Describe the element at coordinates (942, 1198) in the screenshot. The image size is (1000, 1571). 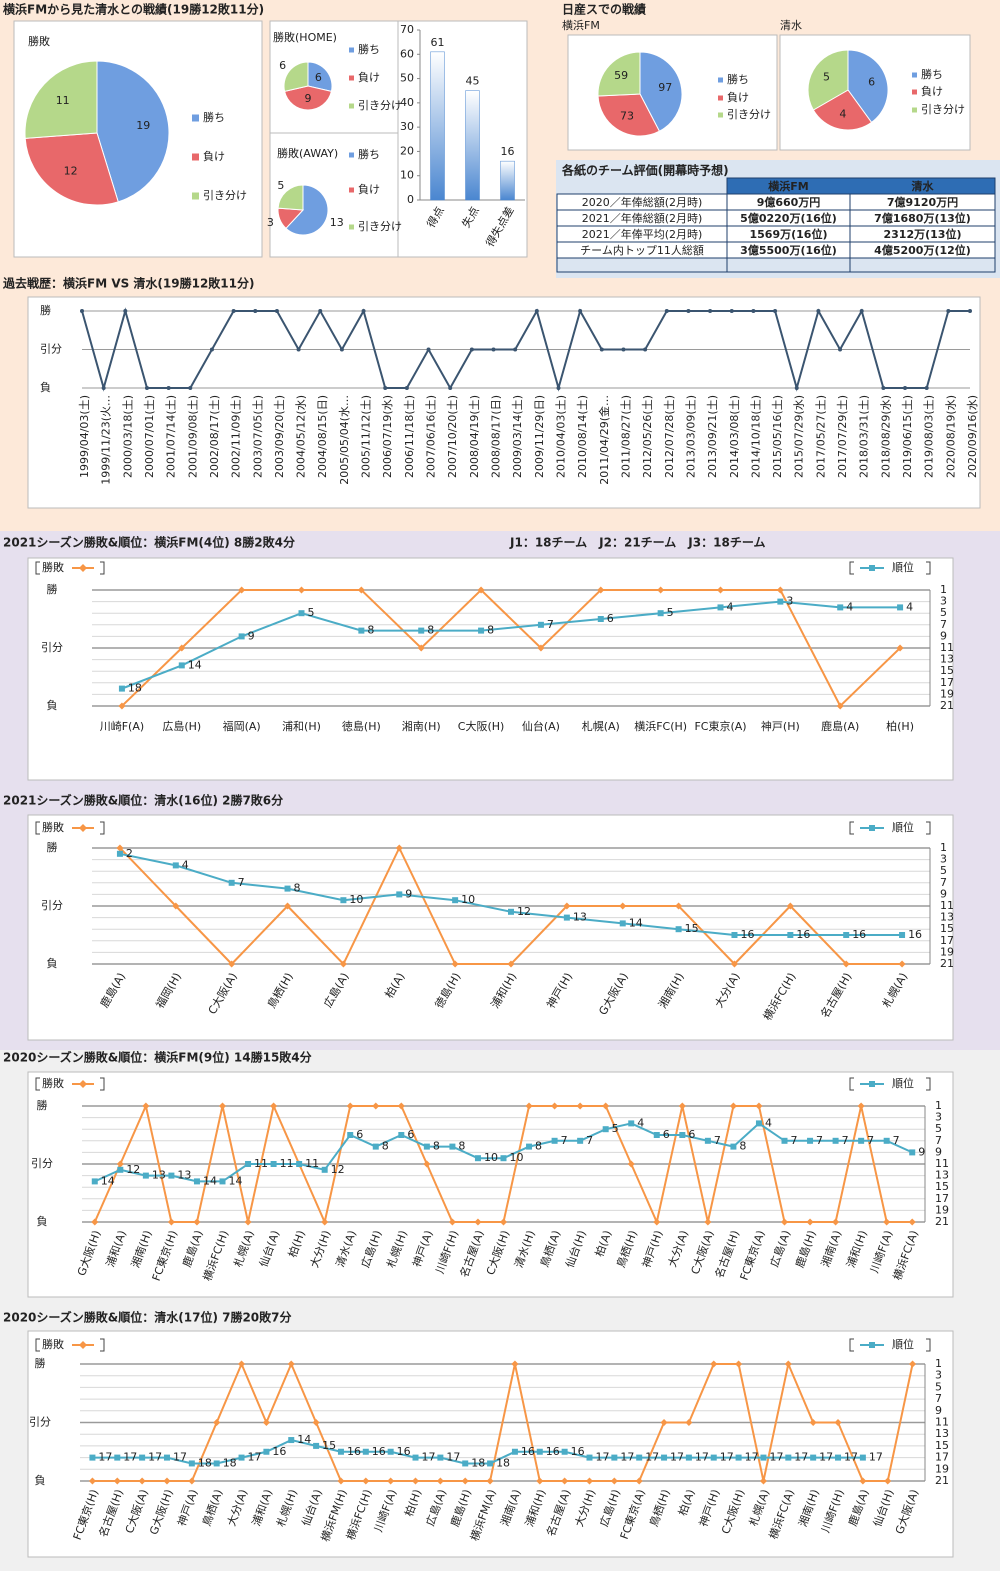
I see `y2-tick-label: 17` at that location.